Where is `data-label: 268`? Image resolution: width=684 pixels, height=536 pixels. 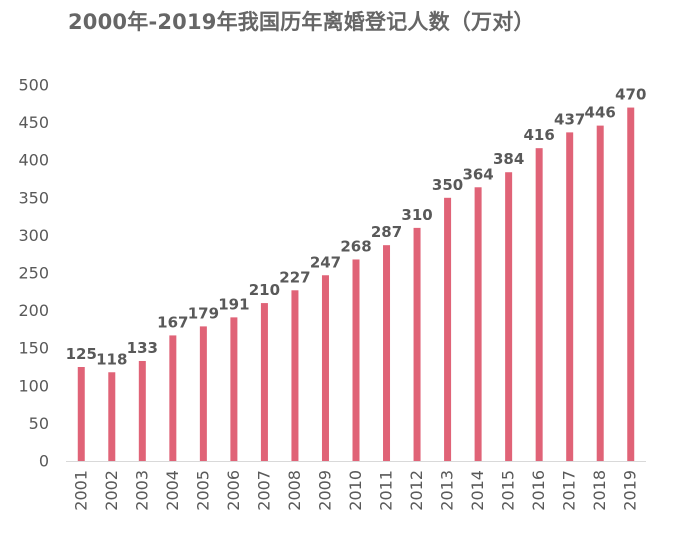 data-label: 268 is located at coordinates (355, 246).